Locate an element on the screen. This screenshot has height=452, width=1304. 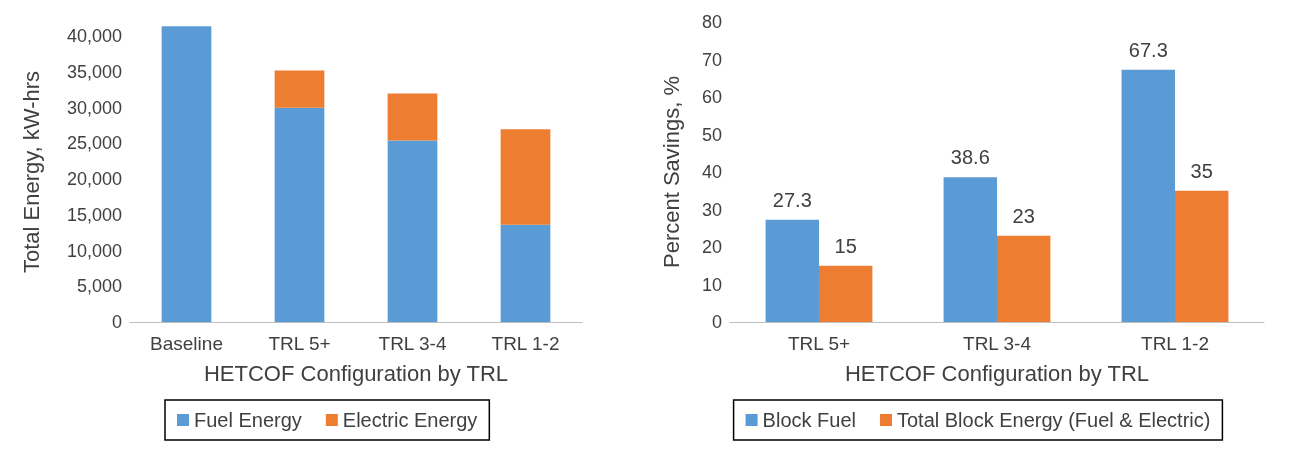
y-tick-label: 40,000 is located at coordinates (94, 36).